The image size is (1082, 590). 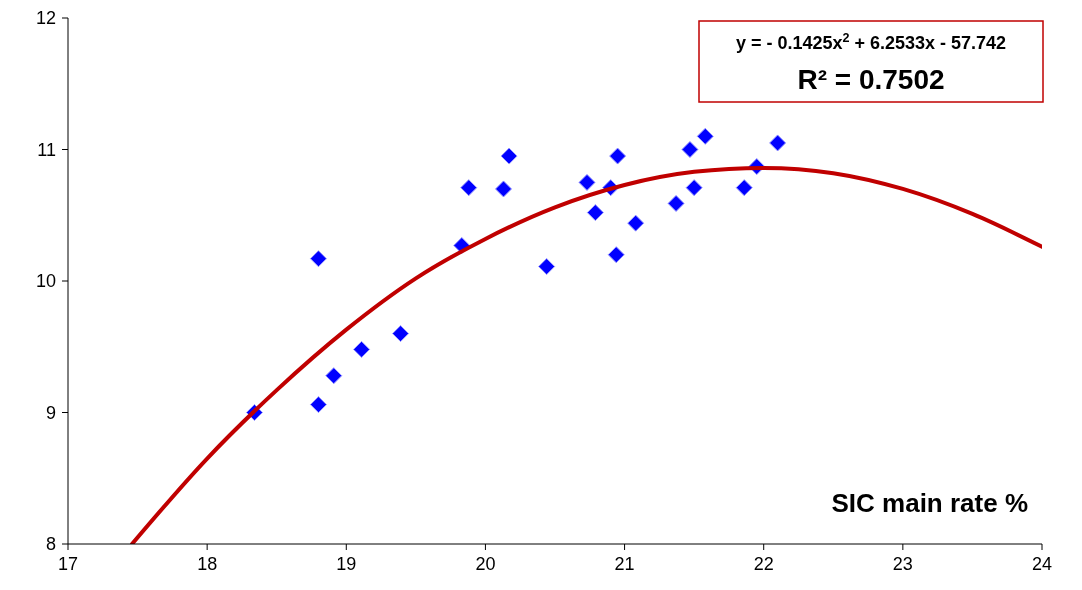 I want to click on x-tick-label: 24, so click(x=1042, y=564).